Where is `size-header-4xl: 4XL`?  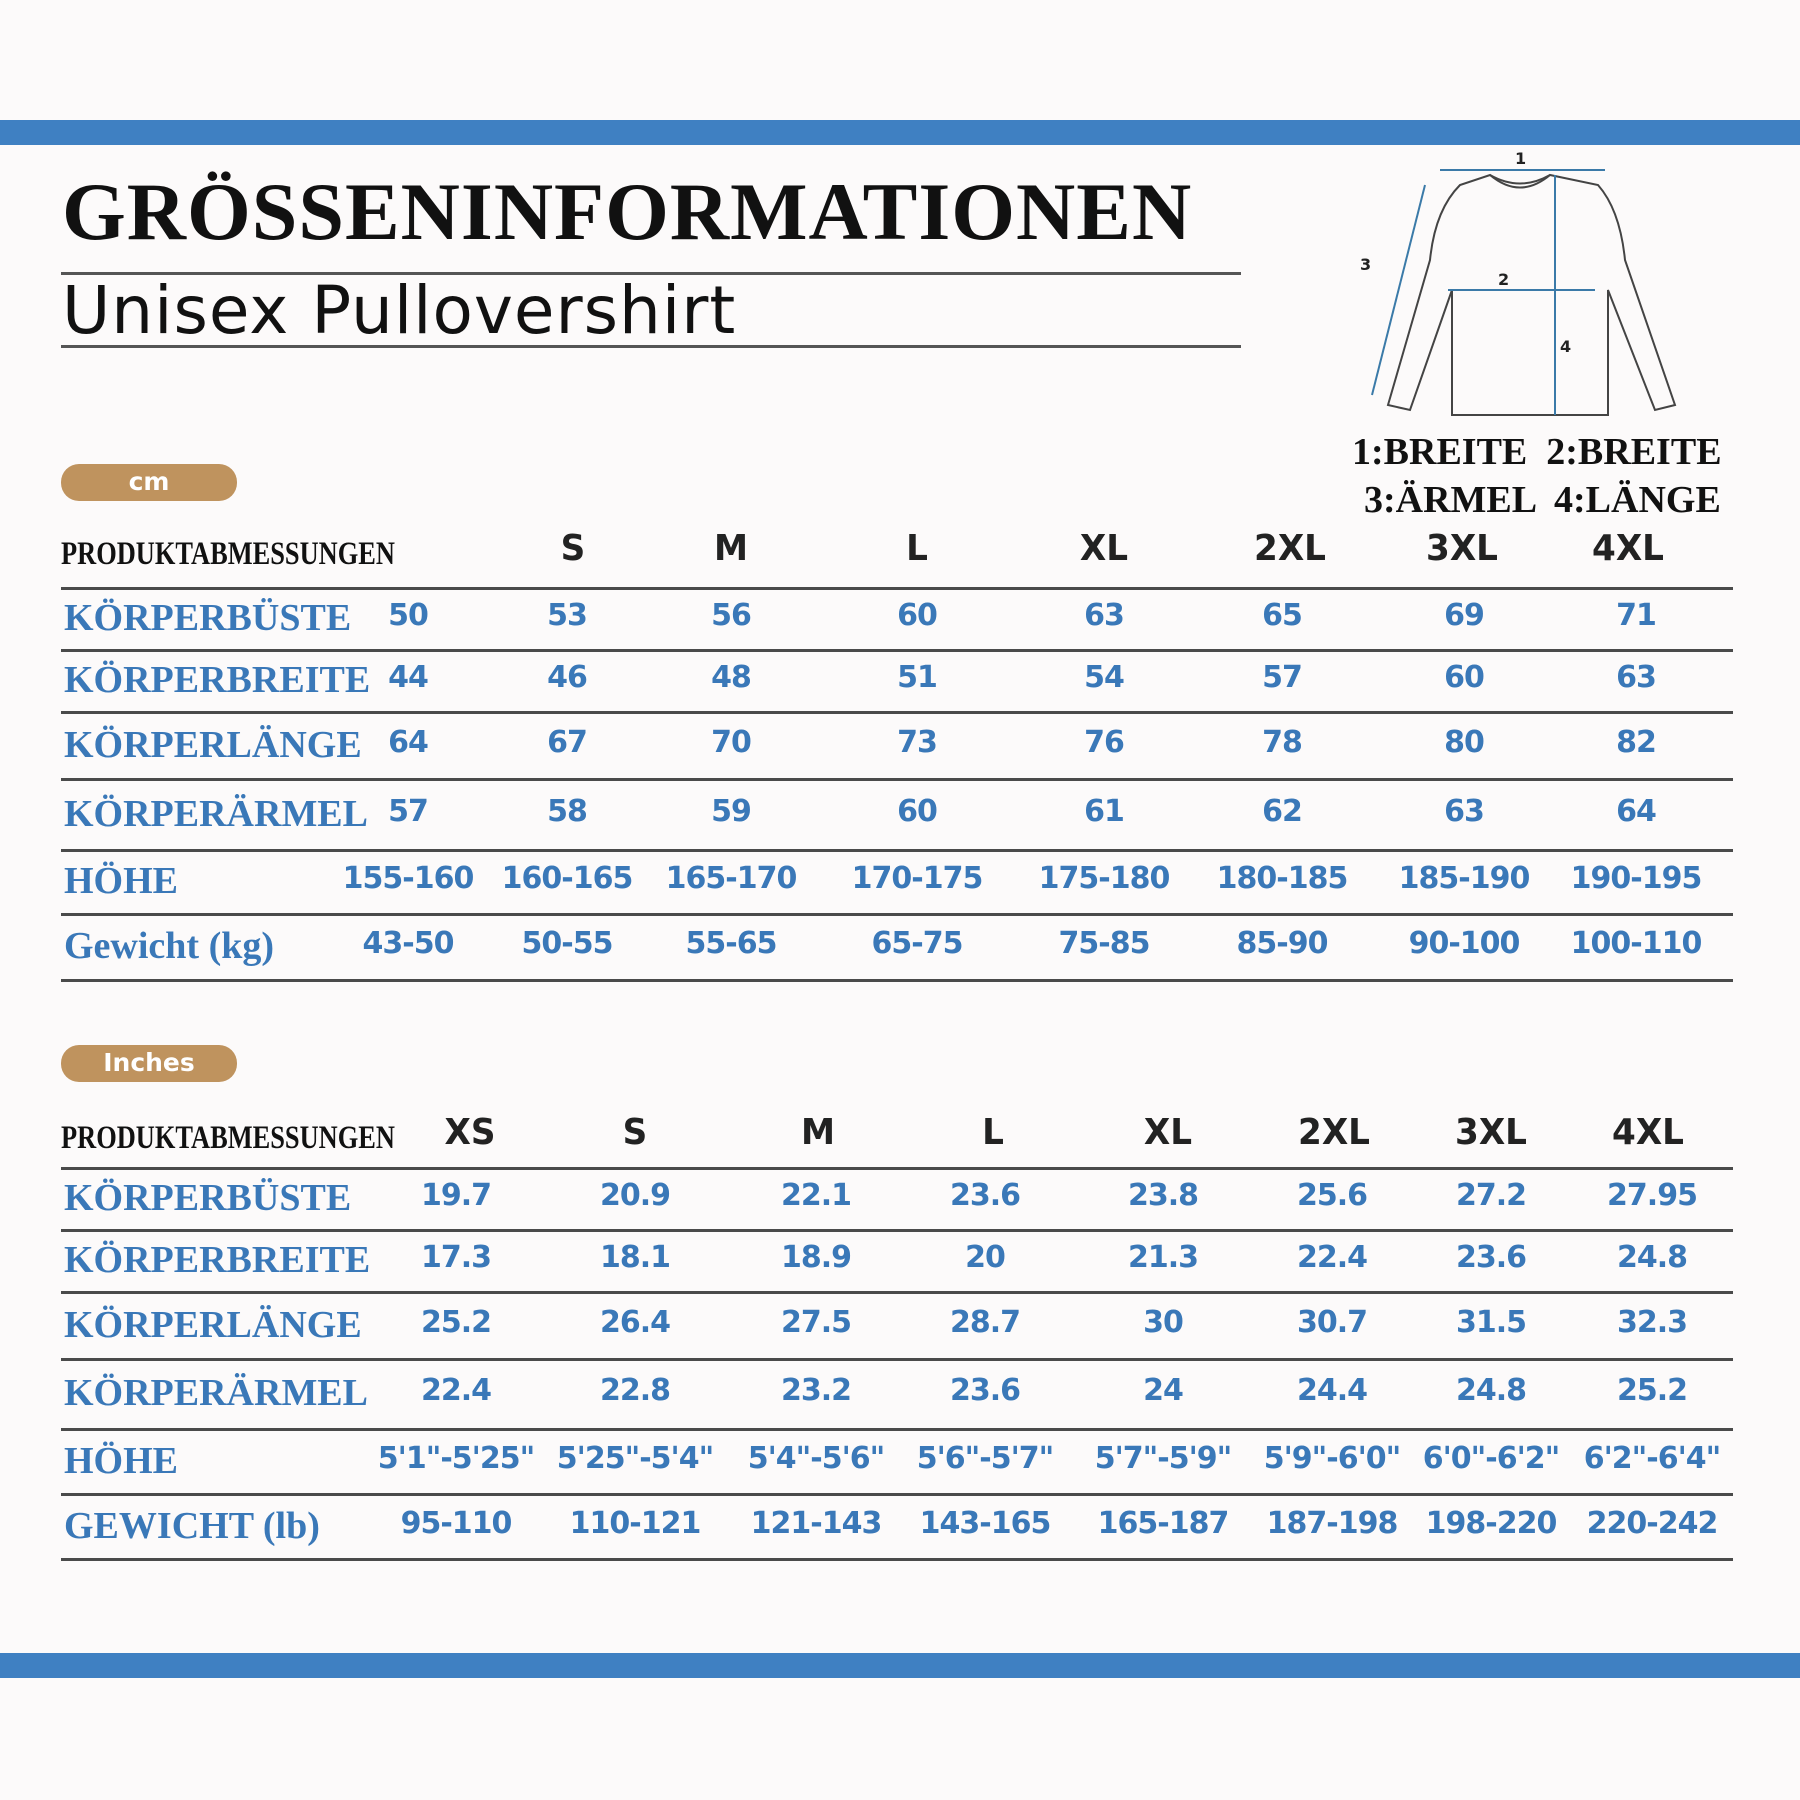
size-header-4xl: 4XL is located at coordinates (1648, 1132).